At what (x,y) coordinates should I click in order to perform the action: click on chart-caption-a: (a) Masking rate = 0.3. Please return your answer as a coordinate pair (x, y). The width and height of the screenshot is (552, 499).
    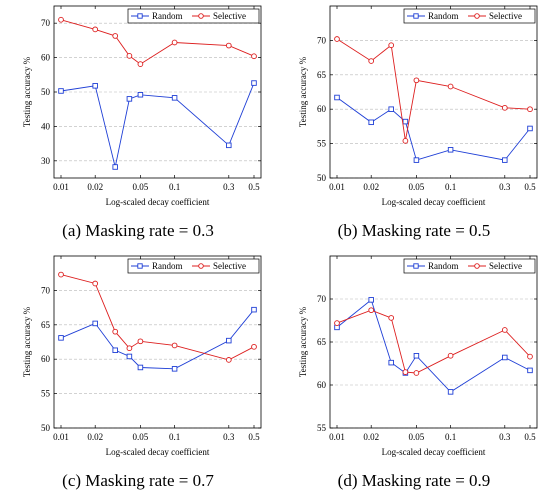
    Looking at the image, I should click on (138, 230).